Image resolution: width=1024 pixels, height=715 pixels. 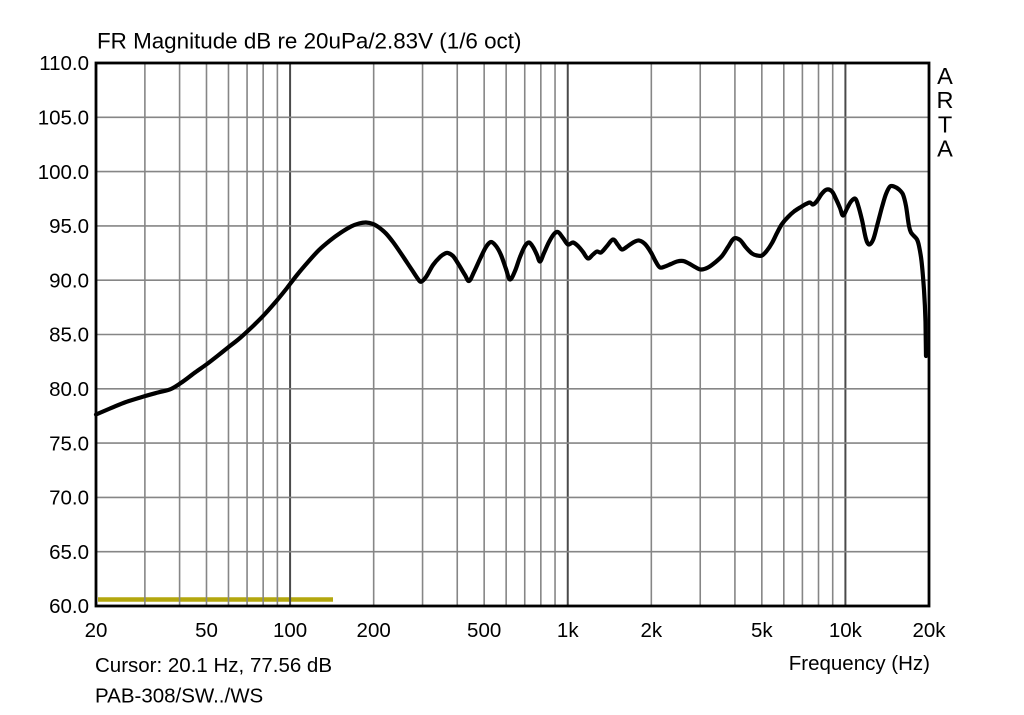 What do you see at coordinates (69, 335) in the screenshot?
I see `svg-text: 85.0` at bounding box center [69, 335].